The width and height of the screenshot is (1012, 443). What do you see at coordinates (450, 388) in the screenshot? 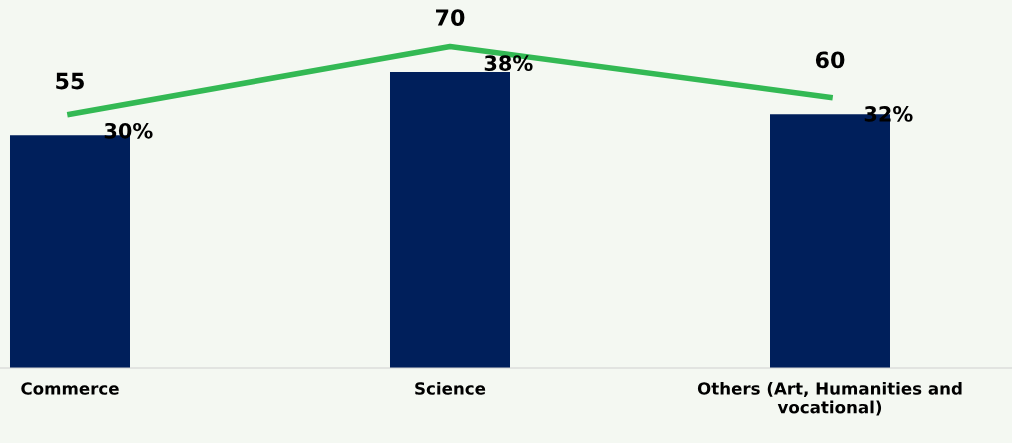
I see `x-tick-label: Science` at bounding box center [450, 388].